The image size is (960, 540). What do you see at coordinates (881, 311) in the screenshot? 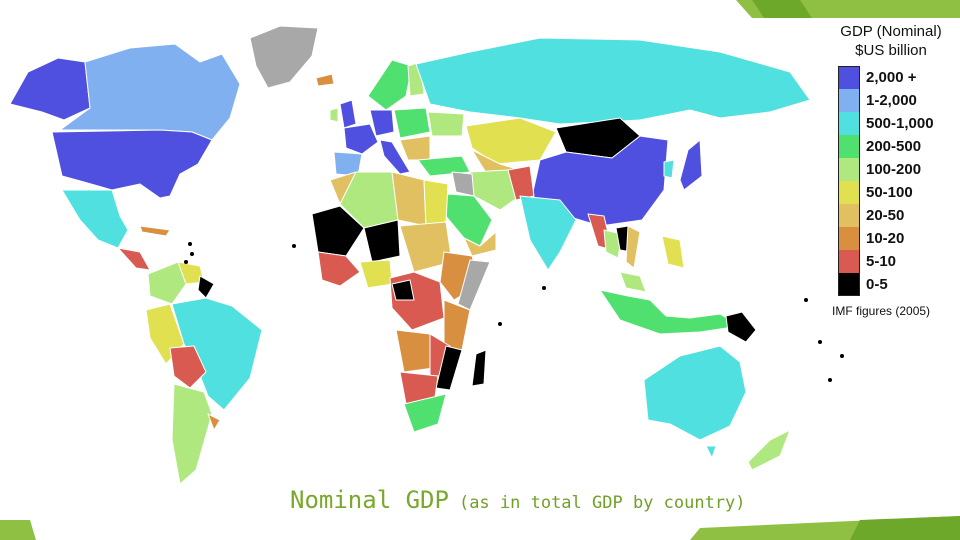
I see `legend-source-note: IMF figures (2005)` at bounding box center [881, 311].